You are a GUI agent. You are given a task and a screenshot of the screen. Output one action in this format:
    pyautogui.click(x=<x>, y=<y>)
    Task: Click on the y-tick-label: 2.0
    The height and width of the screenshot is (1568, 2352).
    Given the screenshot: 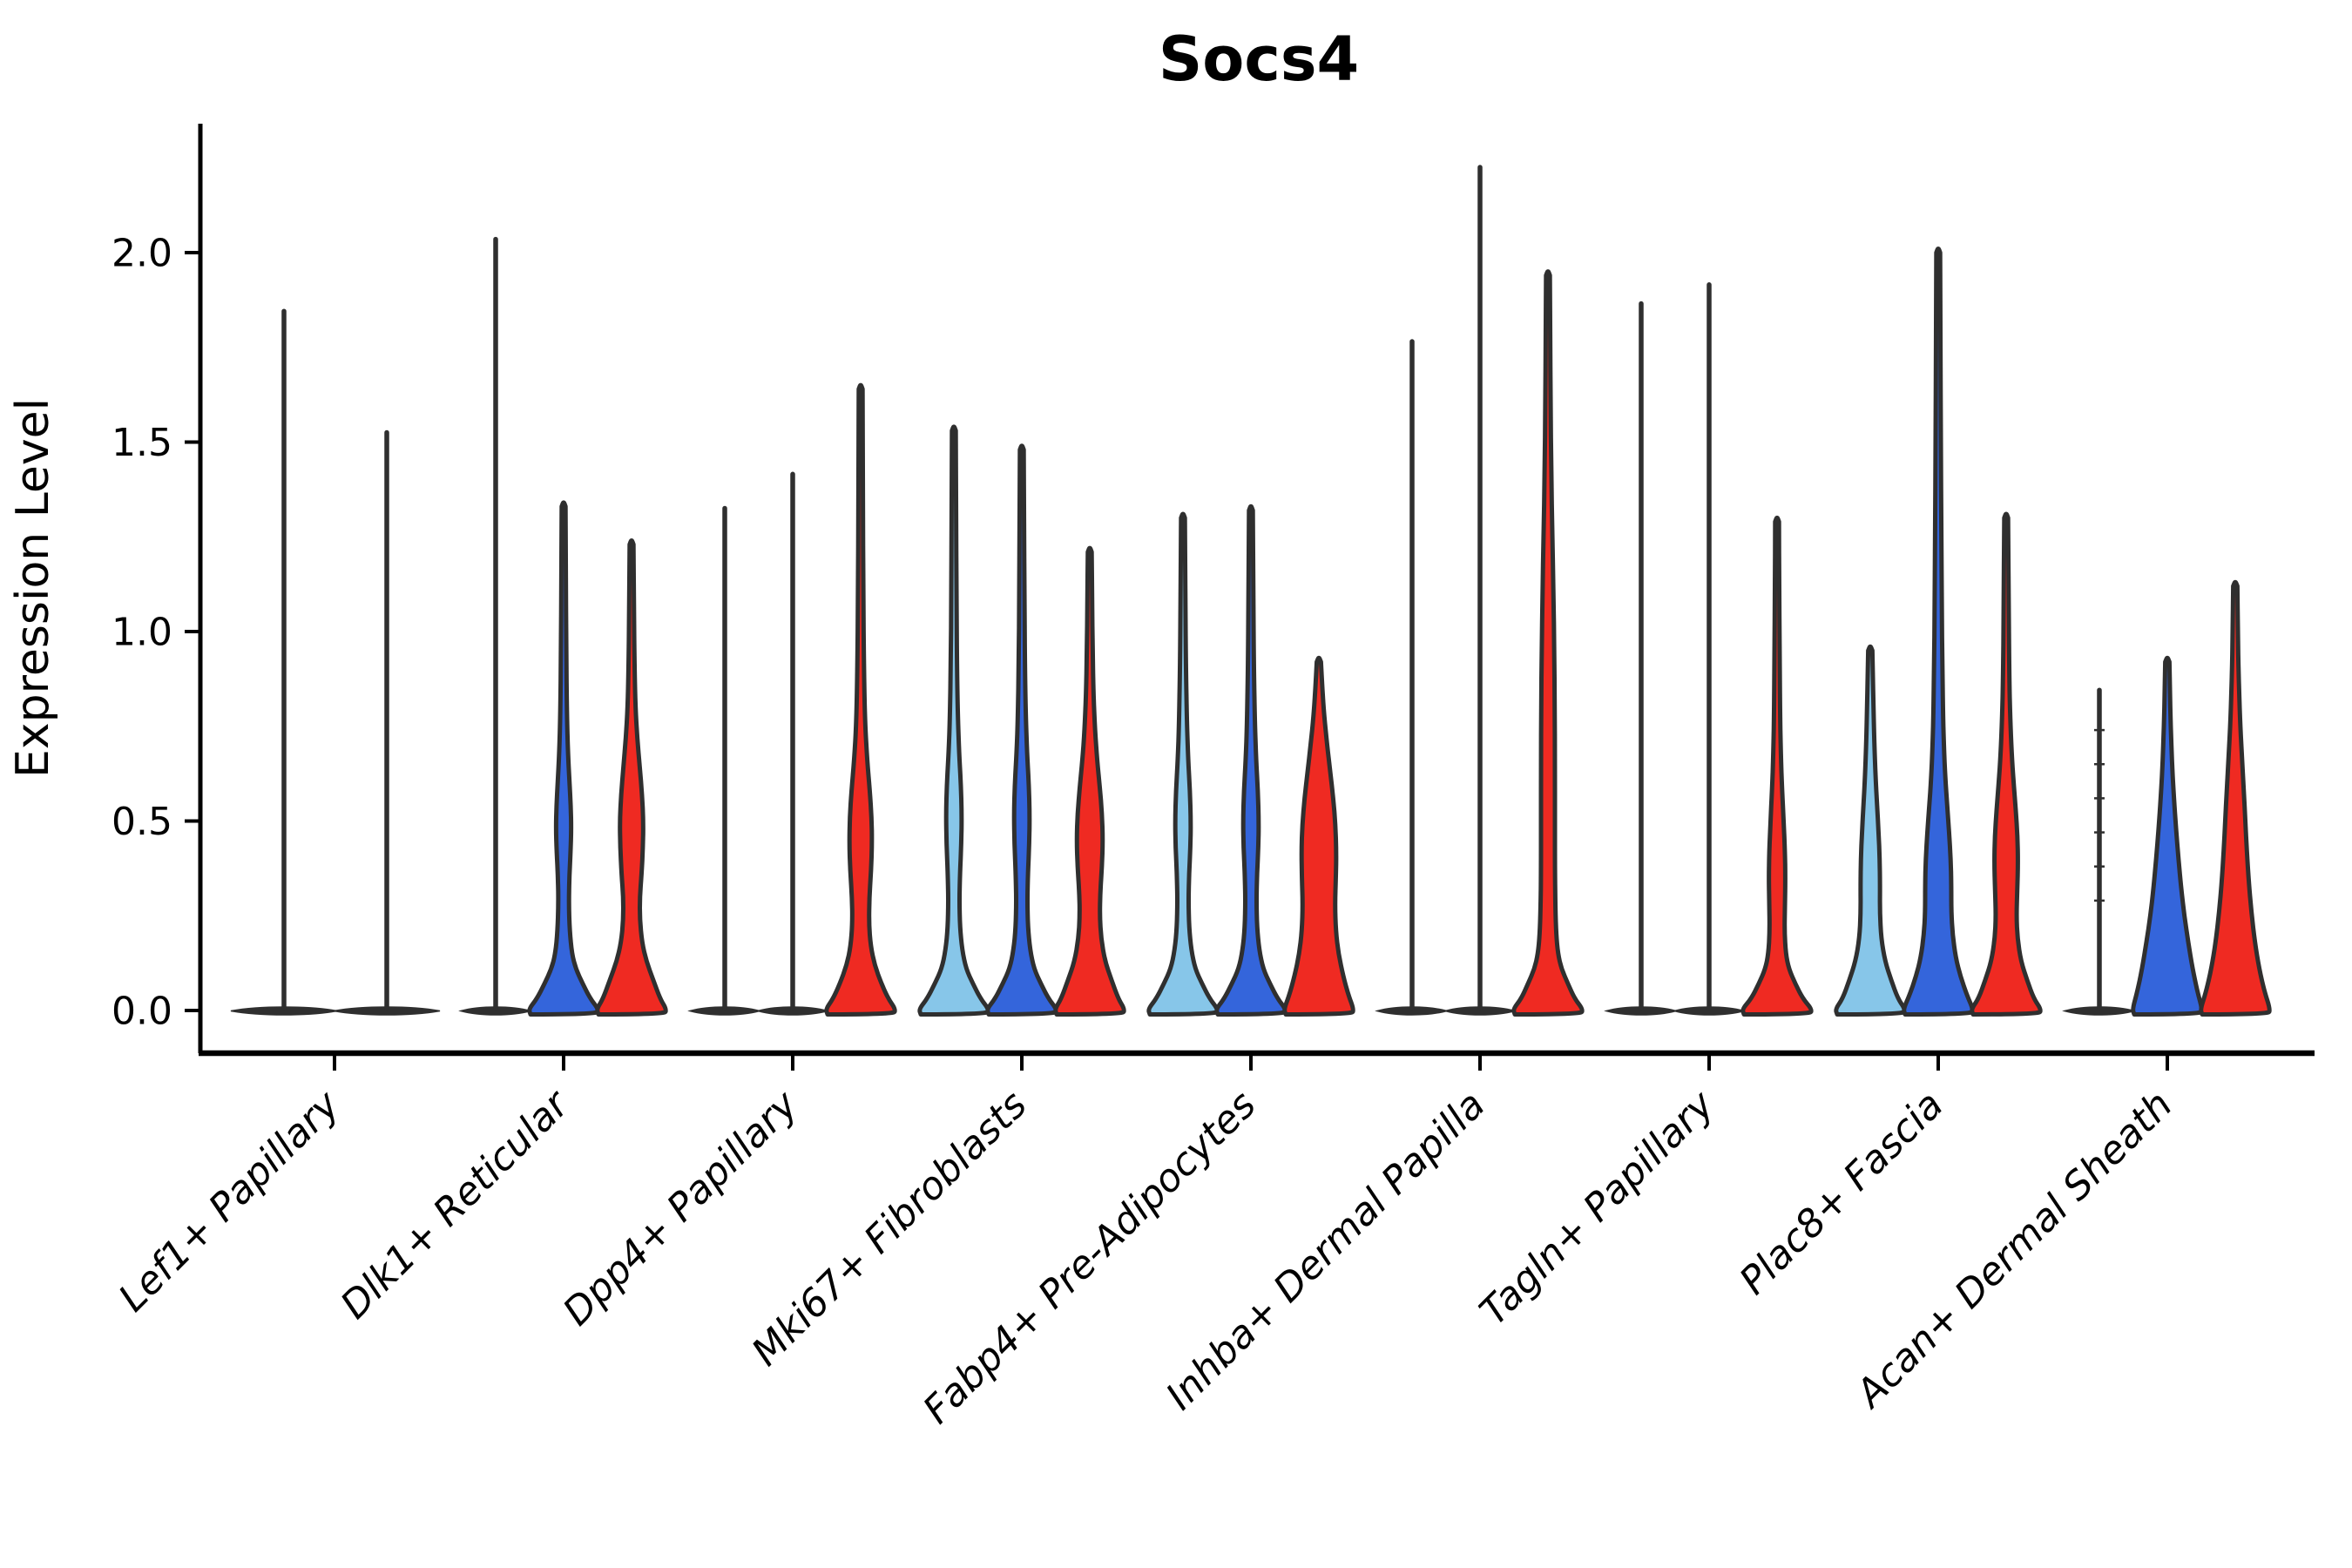 What is the action you would take?
    pyautogui.click(x=142, y=253)
    